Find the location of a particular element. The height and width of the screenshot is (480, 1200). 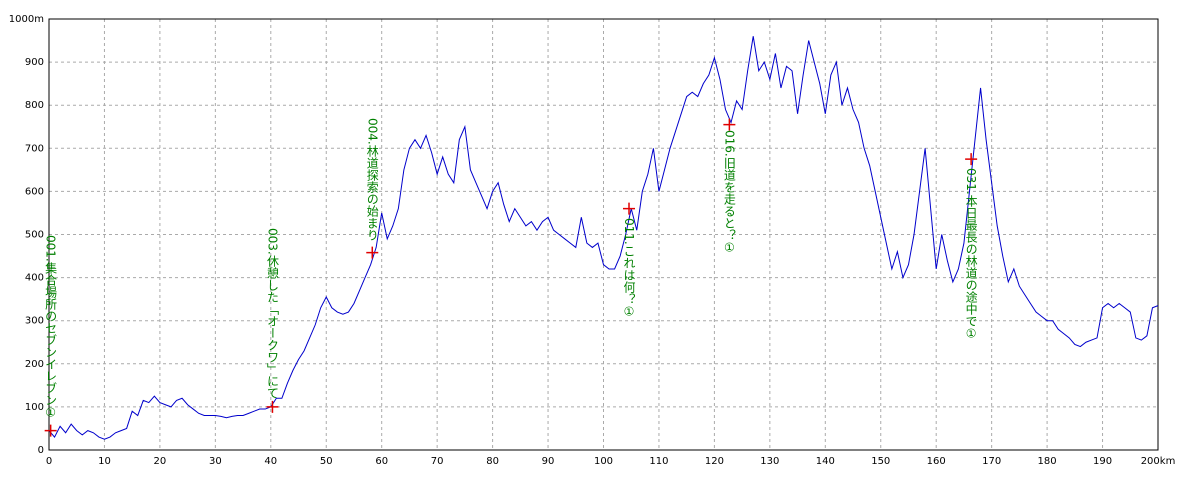

x-tick-label: 130 is located at coordinates (769, 461).